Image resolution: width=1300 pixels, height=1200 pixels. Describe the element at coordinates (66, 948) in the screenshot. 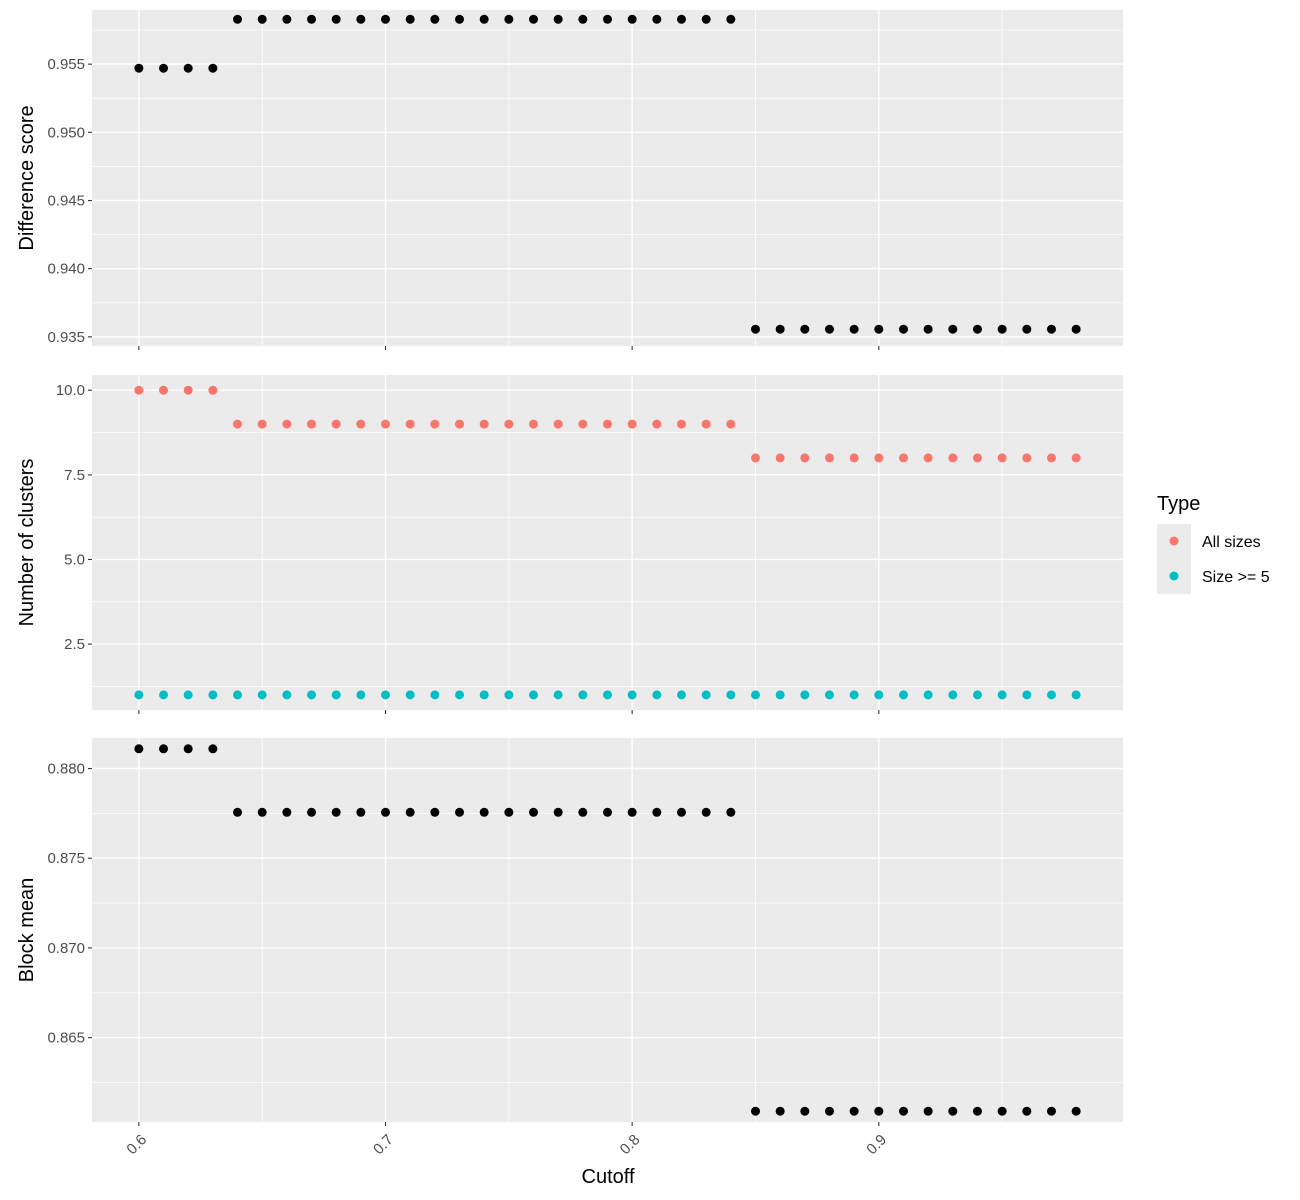

I see `y-tick-label: 0.870` at that location.